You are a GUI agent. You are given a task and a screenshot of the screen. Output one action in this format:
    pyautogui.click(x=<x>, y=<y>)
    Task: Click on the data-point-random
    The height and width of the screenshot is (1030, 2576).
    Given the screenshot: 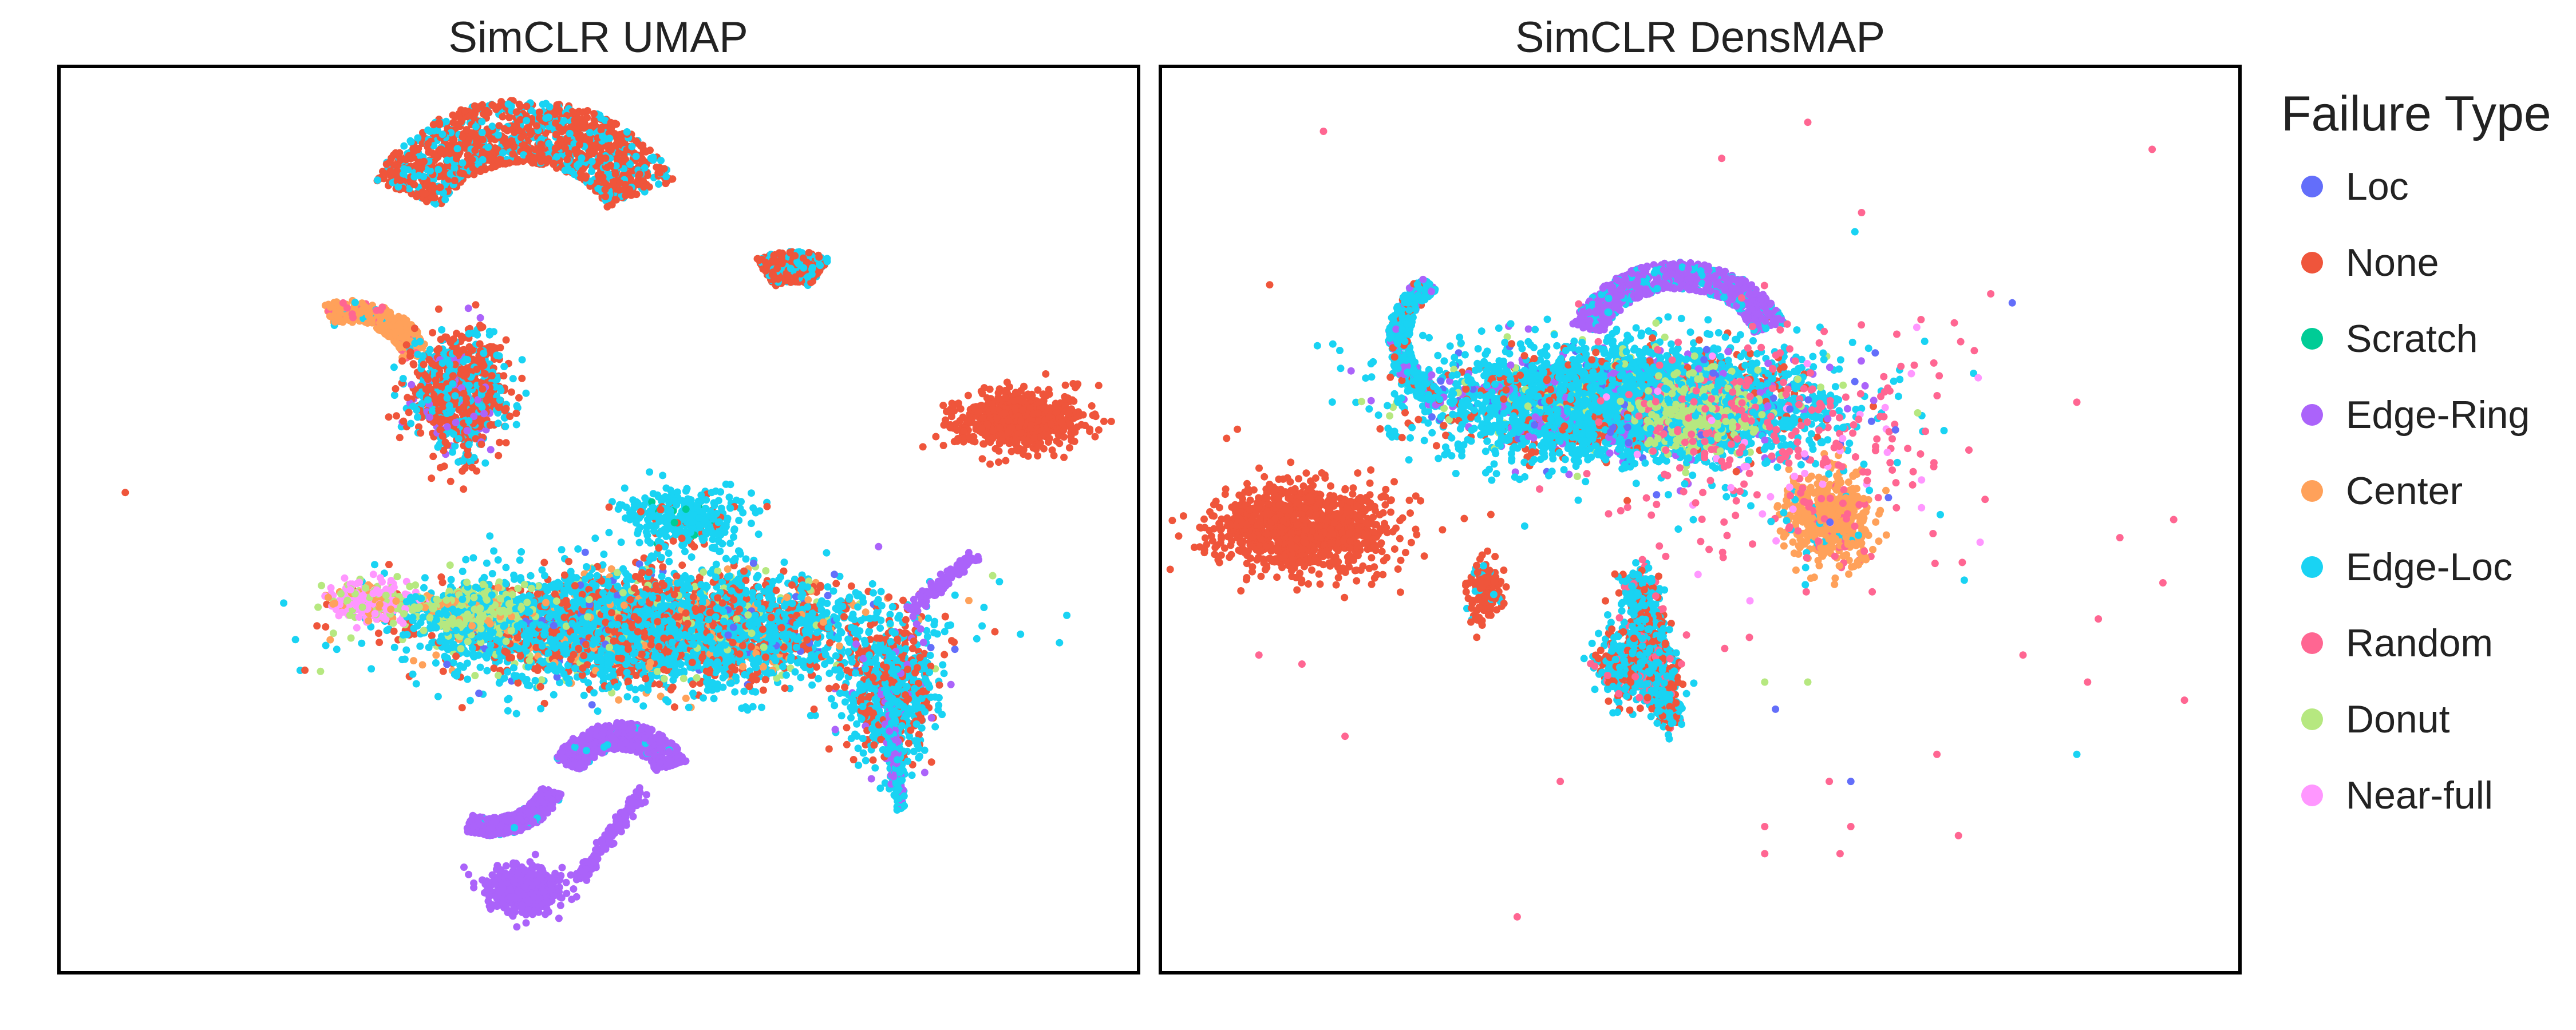 What is the action you would take?
    pyautogui.click(x=343, y=303)
    